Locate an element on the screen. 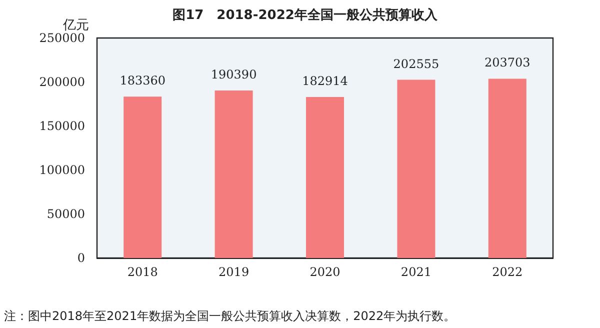 This screenshot has width=600, height=328. chart-title: 图17 2018-2022年全国一般公共预算收入 is located at coordinates (305, 15).